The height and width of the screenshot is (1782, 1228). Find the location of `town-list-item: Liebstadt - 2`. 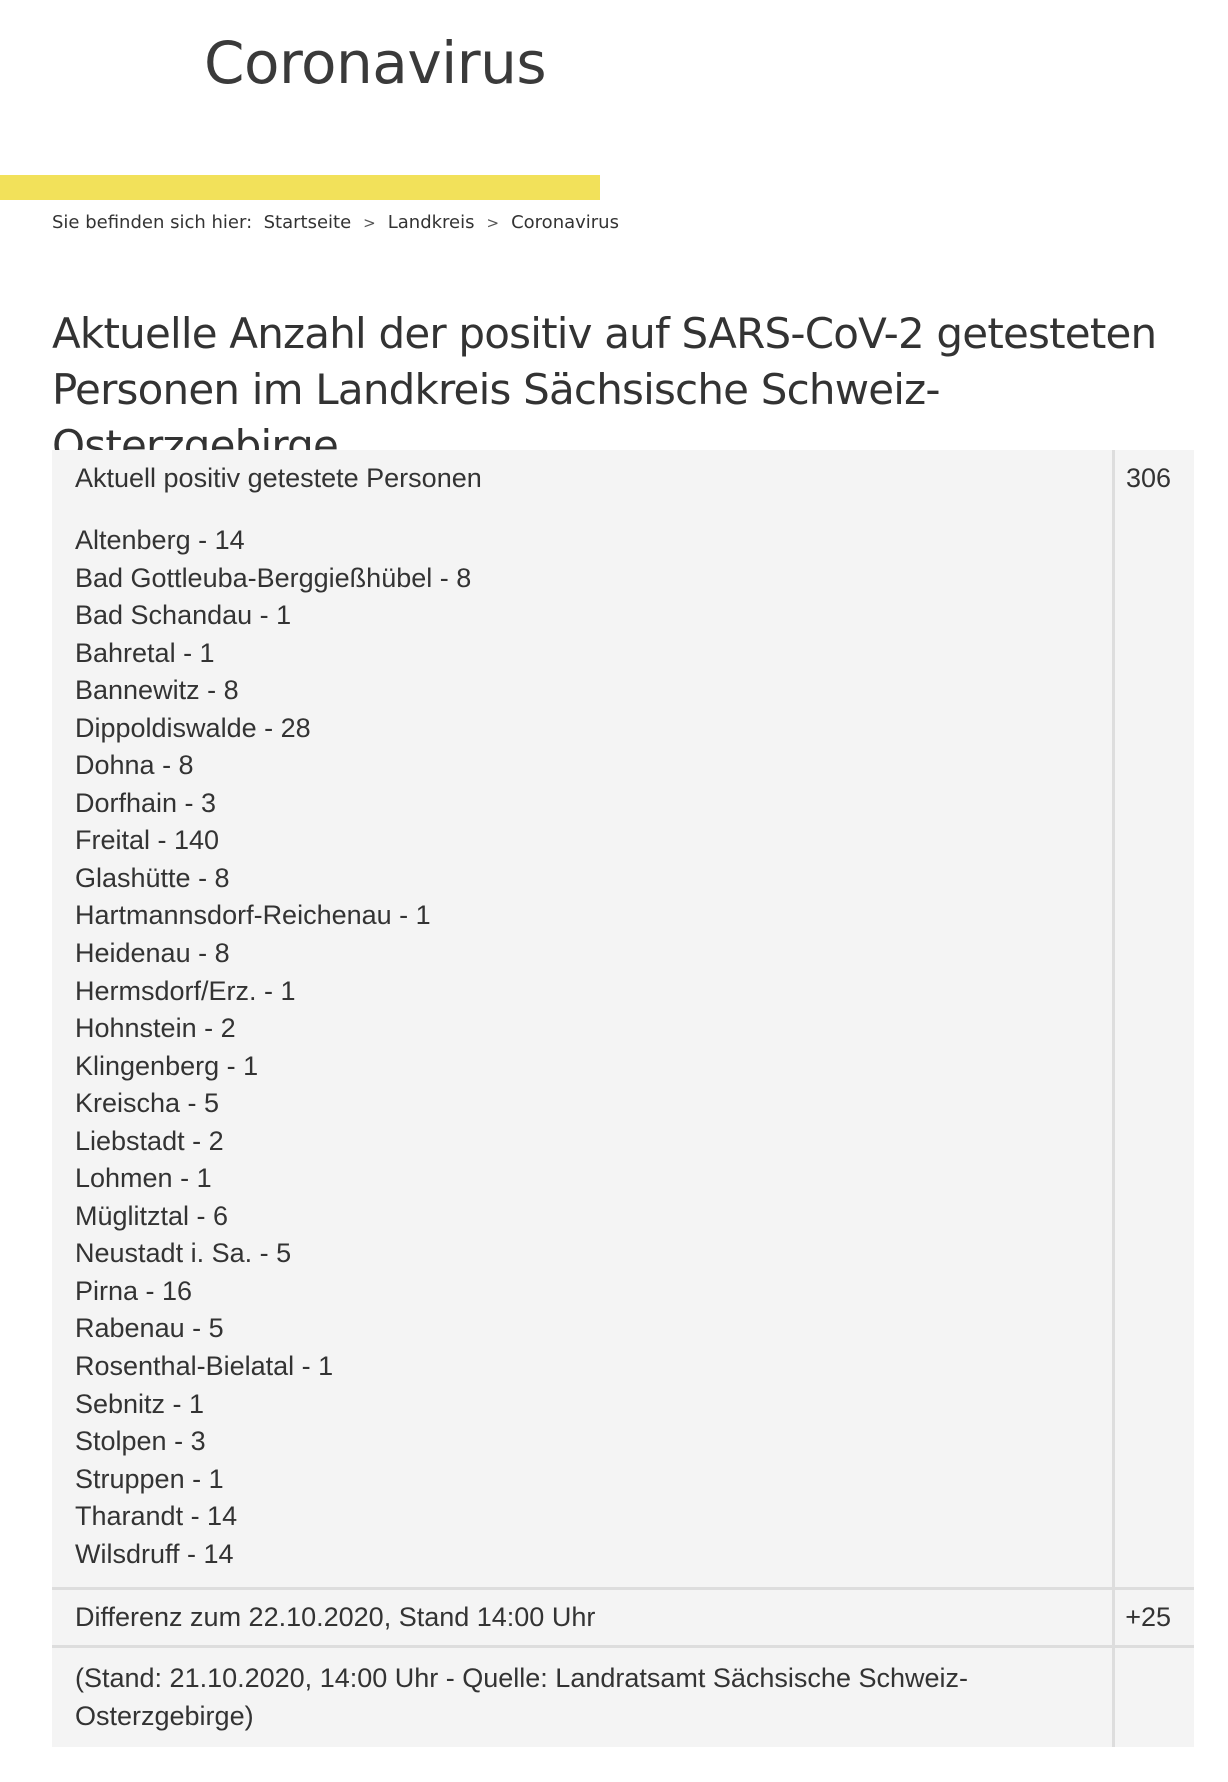

town-list-item: Liebstadt - 2 is located at coordinates (149, 1140).